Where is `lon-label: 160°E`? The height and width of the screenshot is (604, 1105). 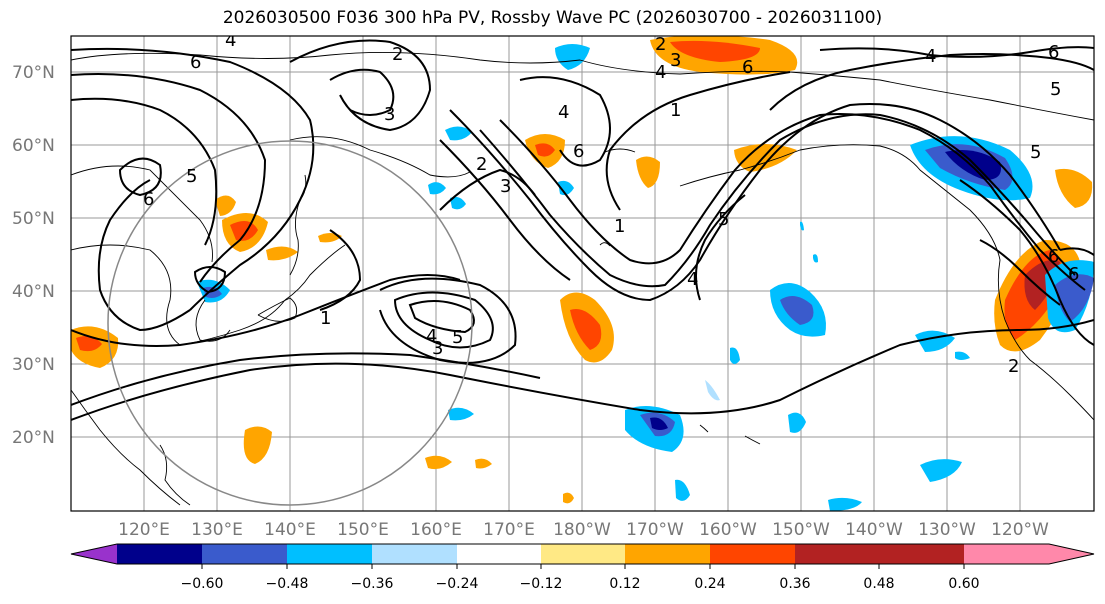 lon-label: 160°E is located at coordinates (436, 530).